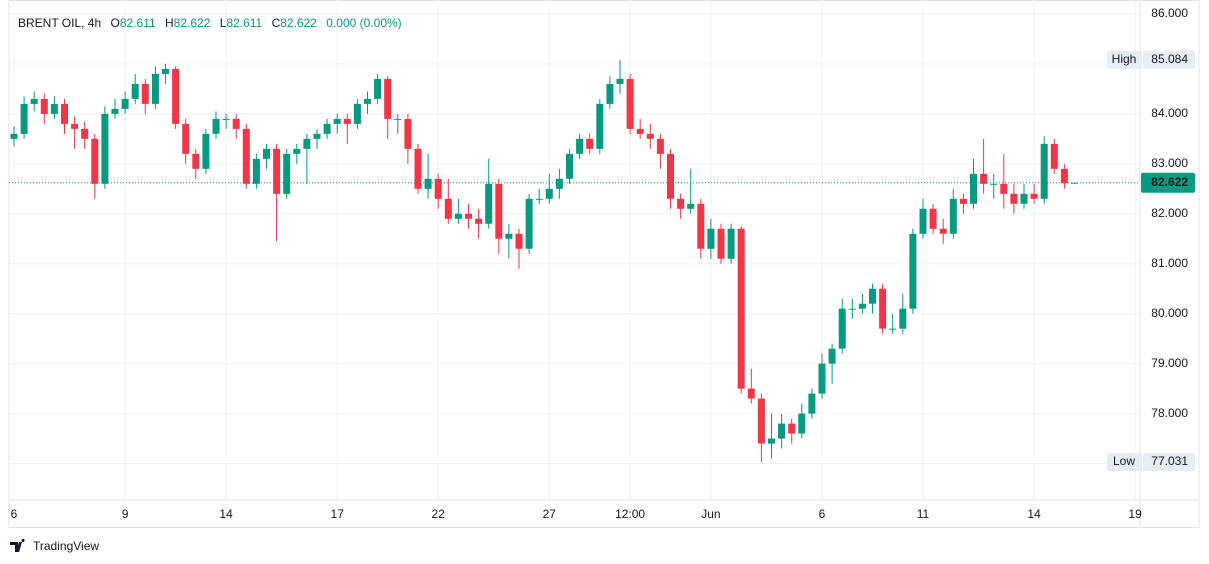 The height and width of the screenshot is (564, 1209). I want to click on high-key: High, so click(1124, 59).